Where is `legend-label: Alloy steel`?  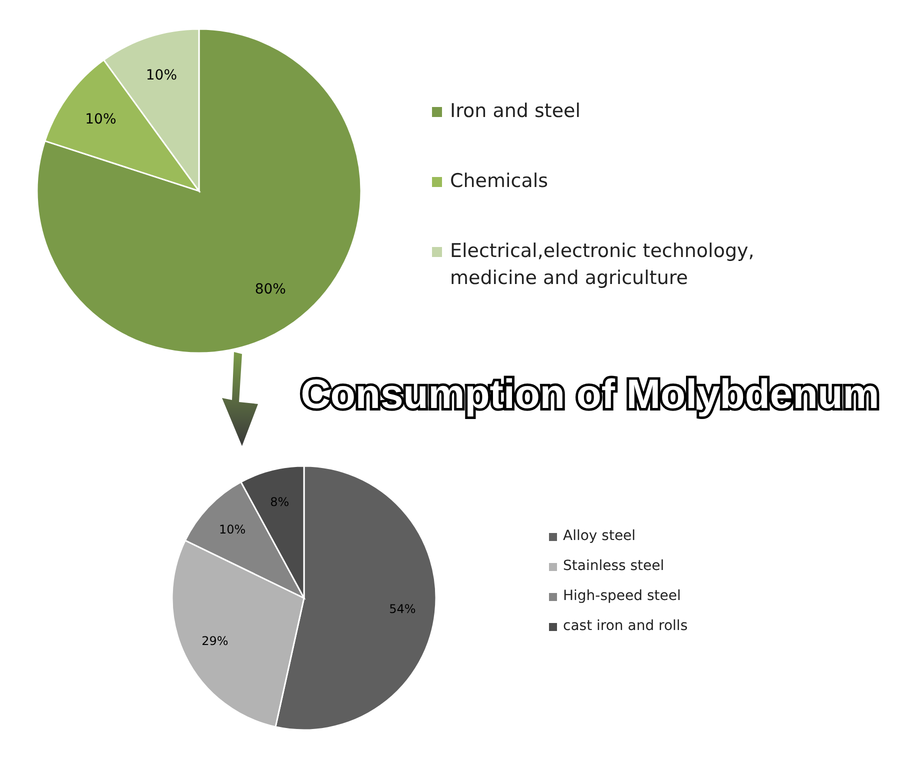 legend-label: Alloy steel is located at coordinates (599, 536).